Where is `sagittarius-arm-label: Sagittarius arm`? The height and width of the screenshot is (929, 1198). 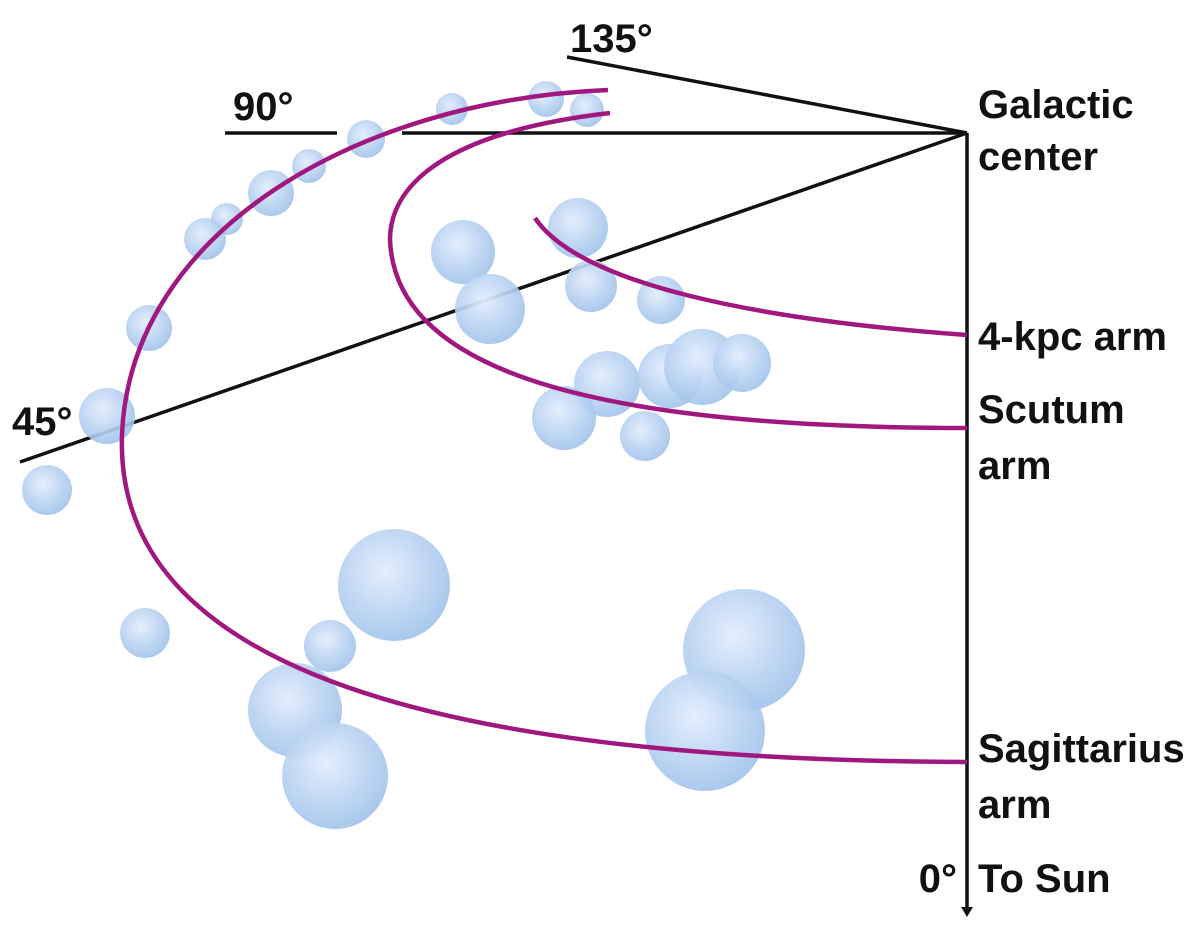 sagittarius-arm-label: Sagittarius arm is located at coordinates (1087, 777).